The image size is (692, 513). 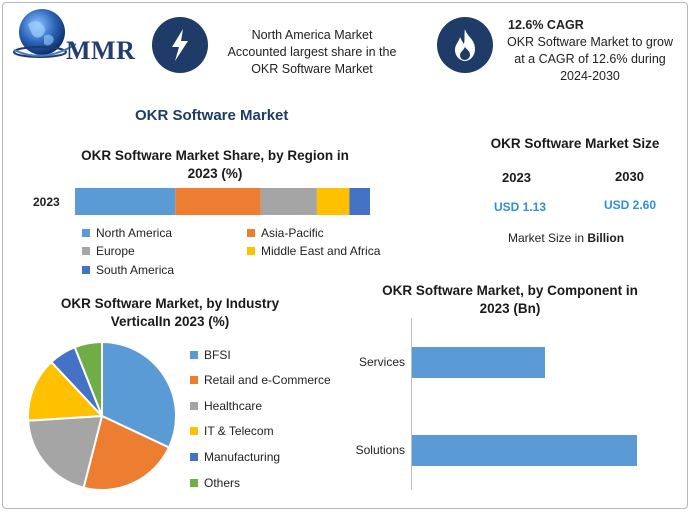 I want to click on legend-item-healthcare: Healthcare, so click(x=226, y=406).